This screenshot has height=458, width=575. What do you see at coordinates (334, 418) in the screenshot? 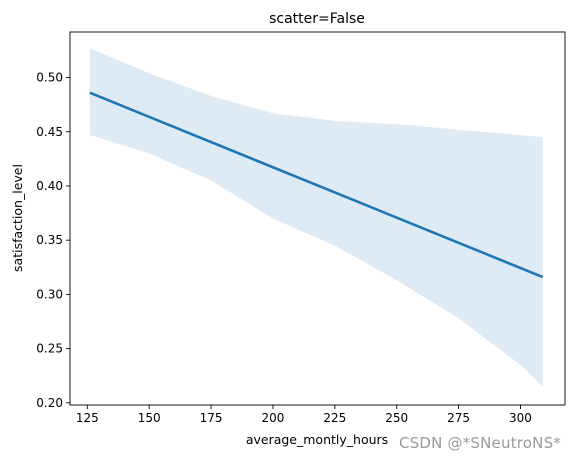
I see `x-tick-label: 225` at bounding box center [334, 418].